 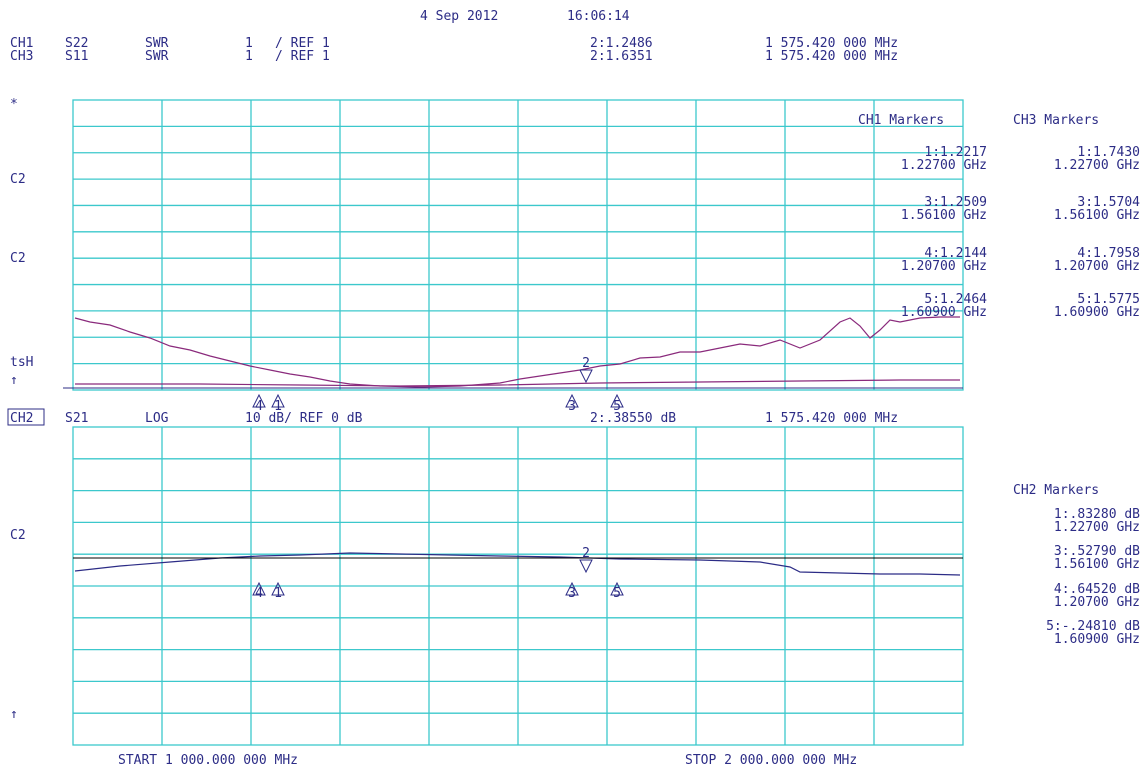 I want to click on marker-title: CH3 Markers, so click(x=1056, y=120).